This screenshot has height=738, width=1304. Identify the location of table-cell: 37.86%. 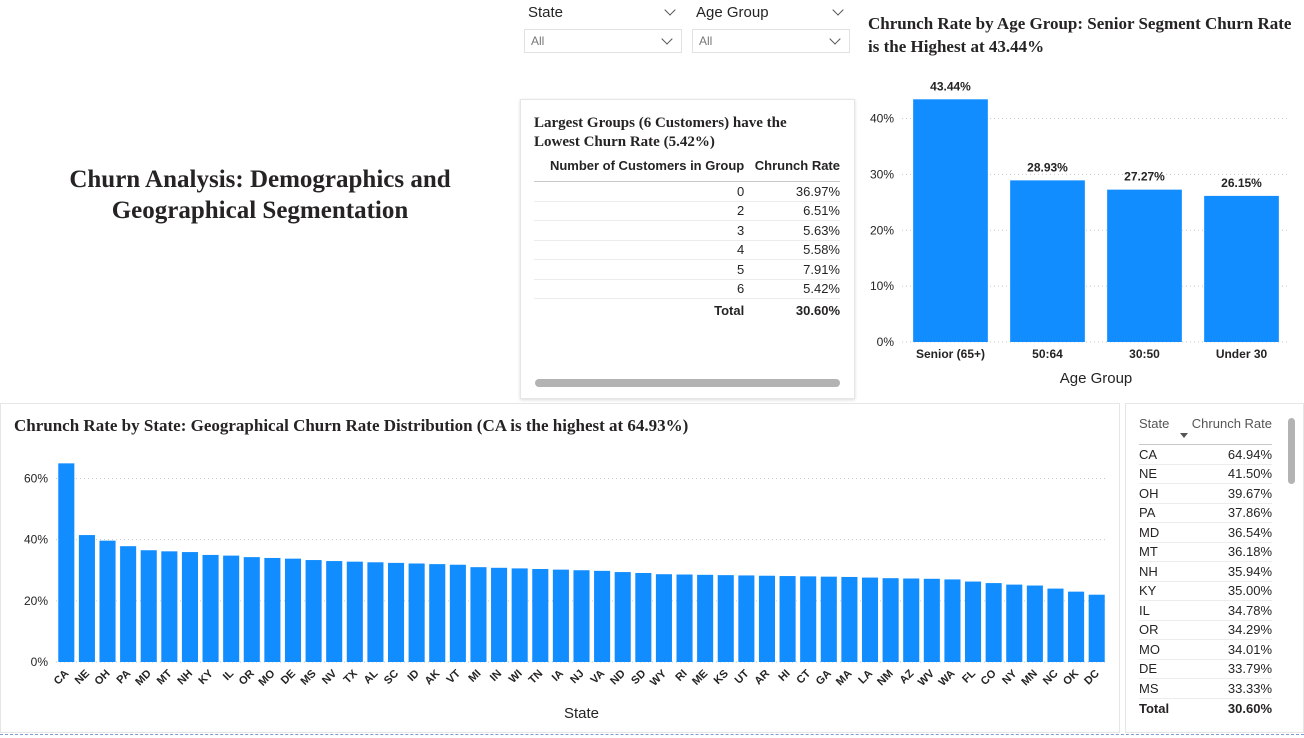
(1223, 513).